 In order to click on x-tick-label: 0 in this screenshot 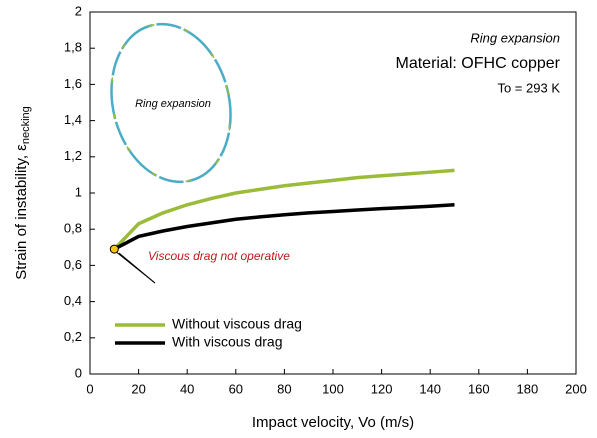, I will do `click(89, 388)`.